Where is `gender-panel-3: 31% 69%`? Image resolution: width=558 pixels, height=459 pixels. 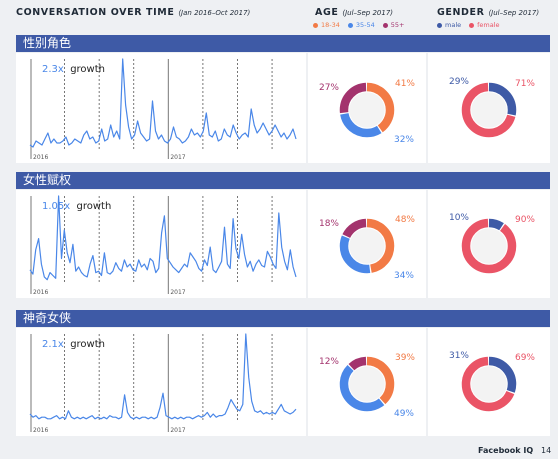
gender-panel-3: 31% 69% is located at coordinates (489, 382).